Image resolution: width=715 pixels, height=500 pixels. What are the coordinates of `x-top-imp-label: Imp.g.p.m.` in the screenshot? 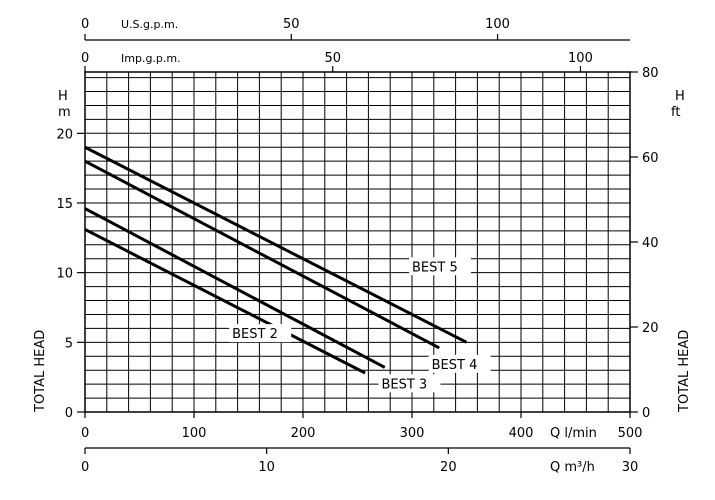 It's located at (151, 58).